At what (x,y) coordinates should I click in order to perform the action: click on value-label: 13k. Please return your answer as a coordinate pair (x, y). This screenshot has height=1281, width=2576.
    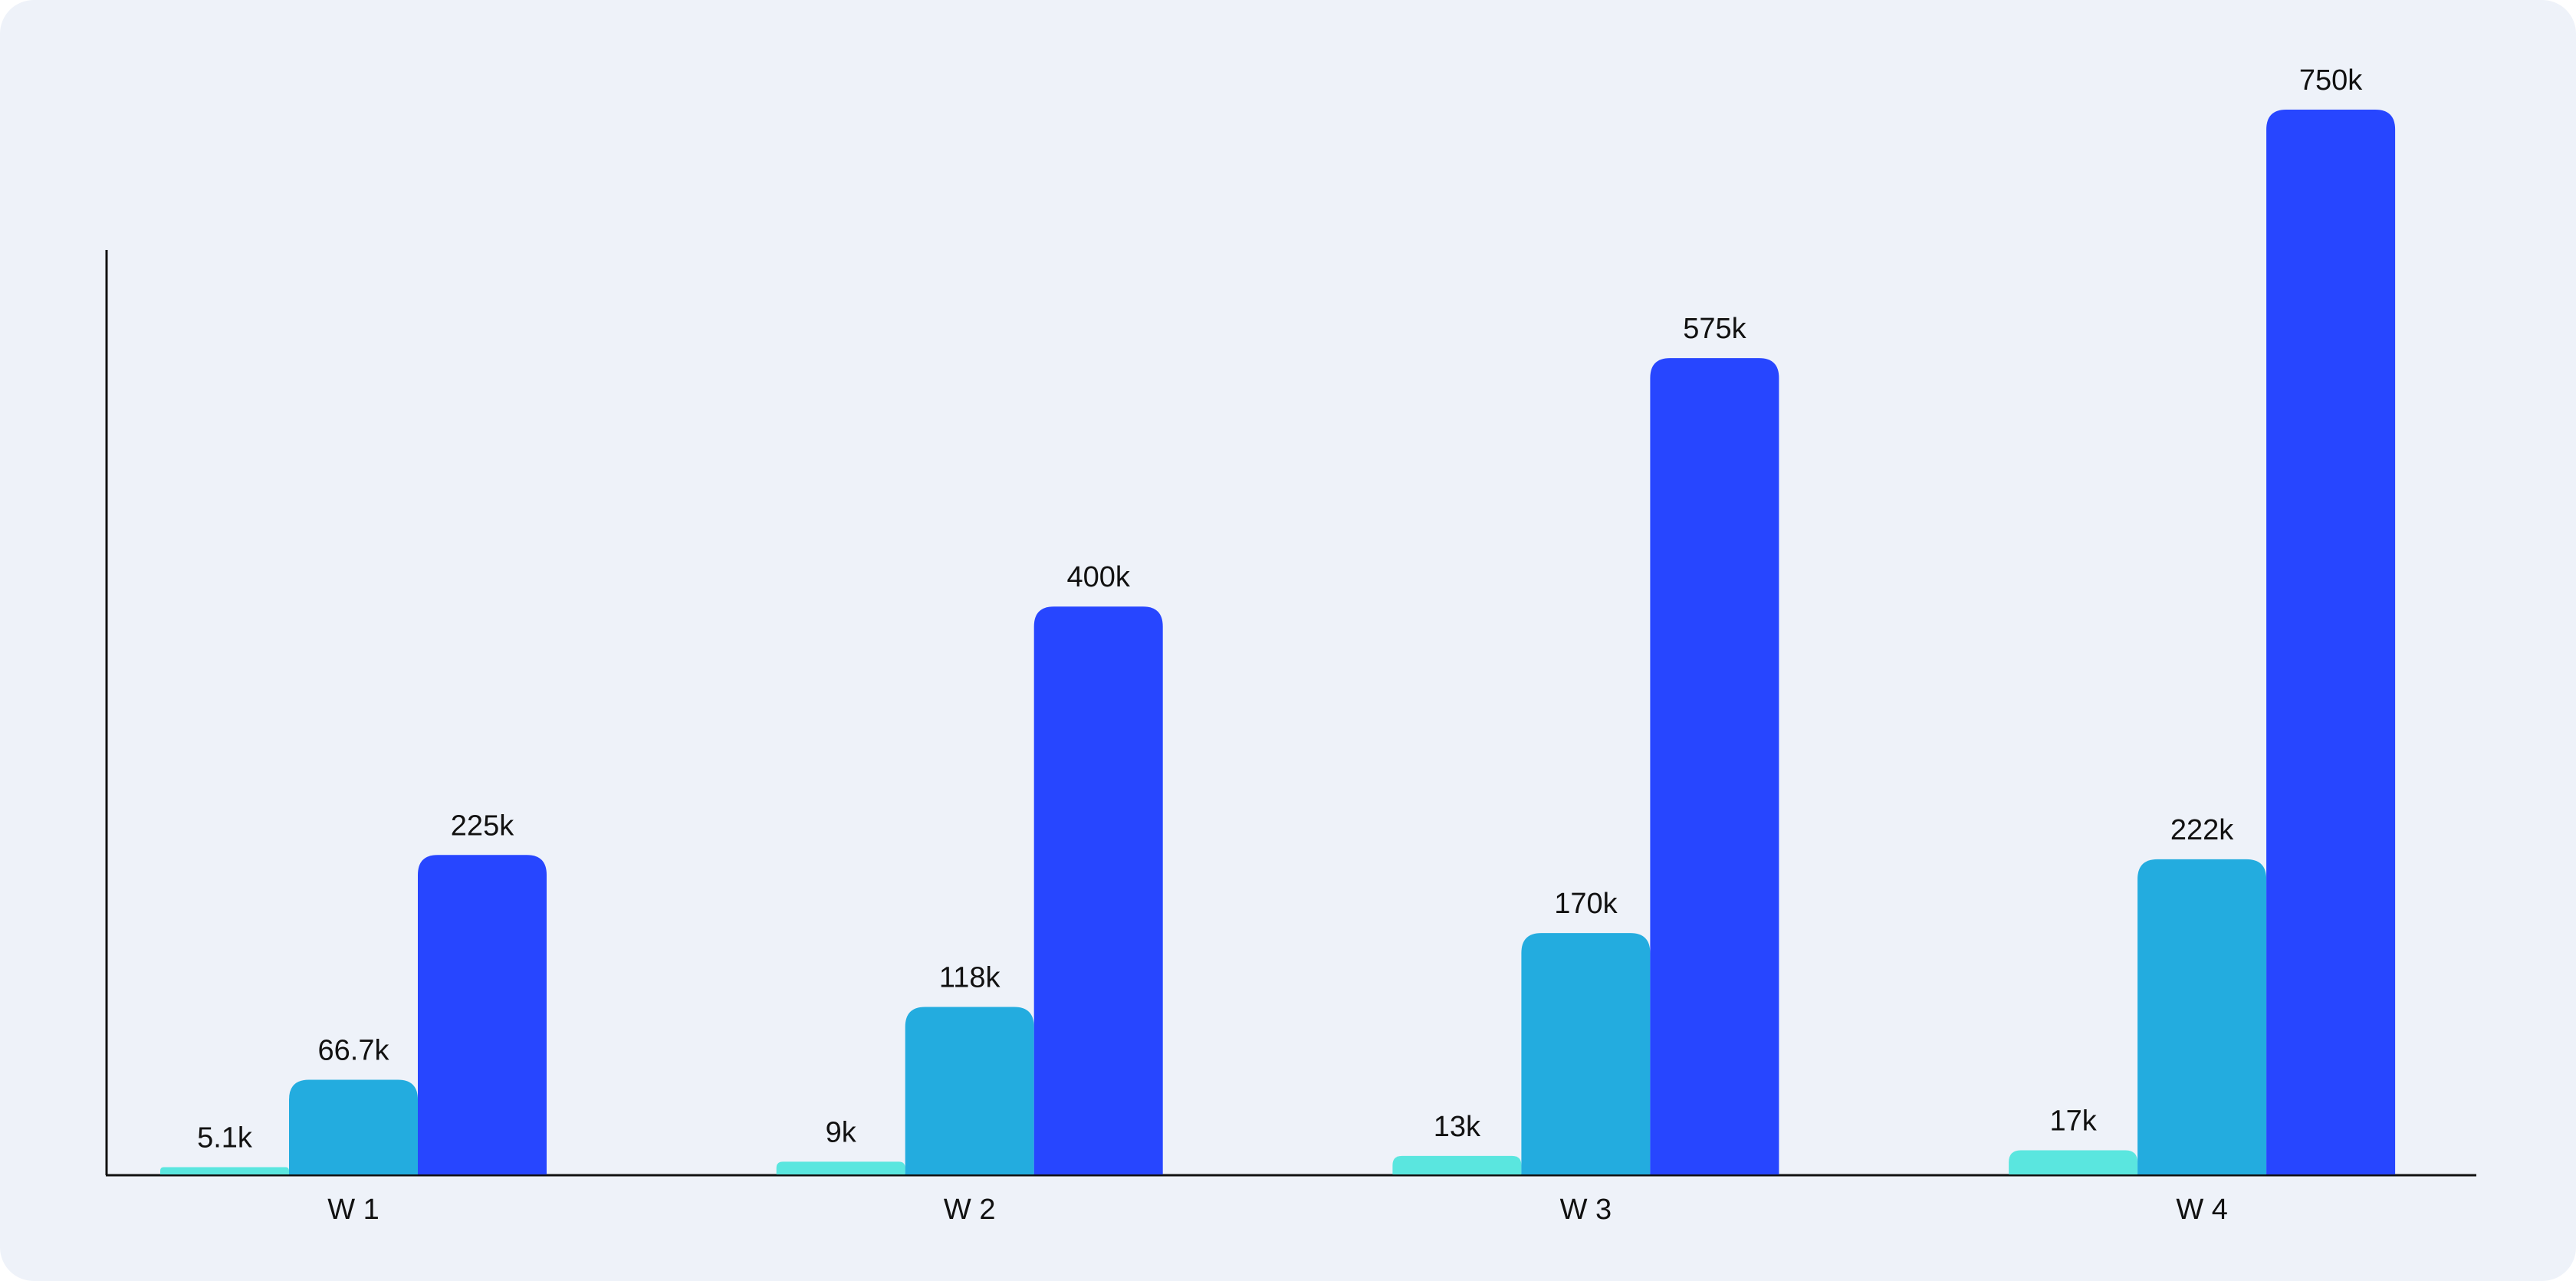
    Looking at the image, I should click on (1458, 1127).